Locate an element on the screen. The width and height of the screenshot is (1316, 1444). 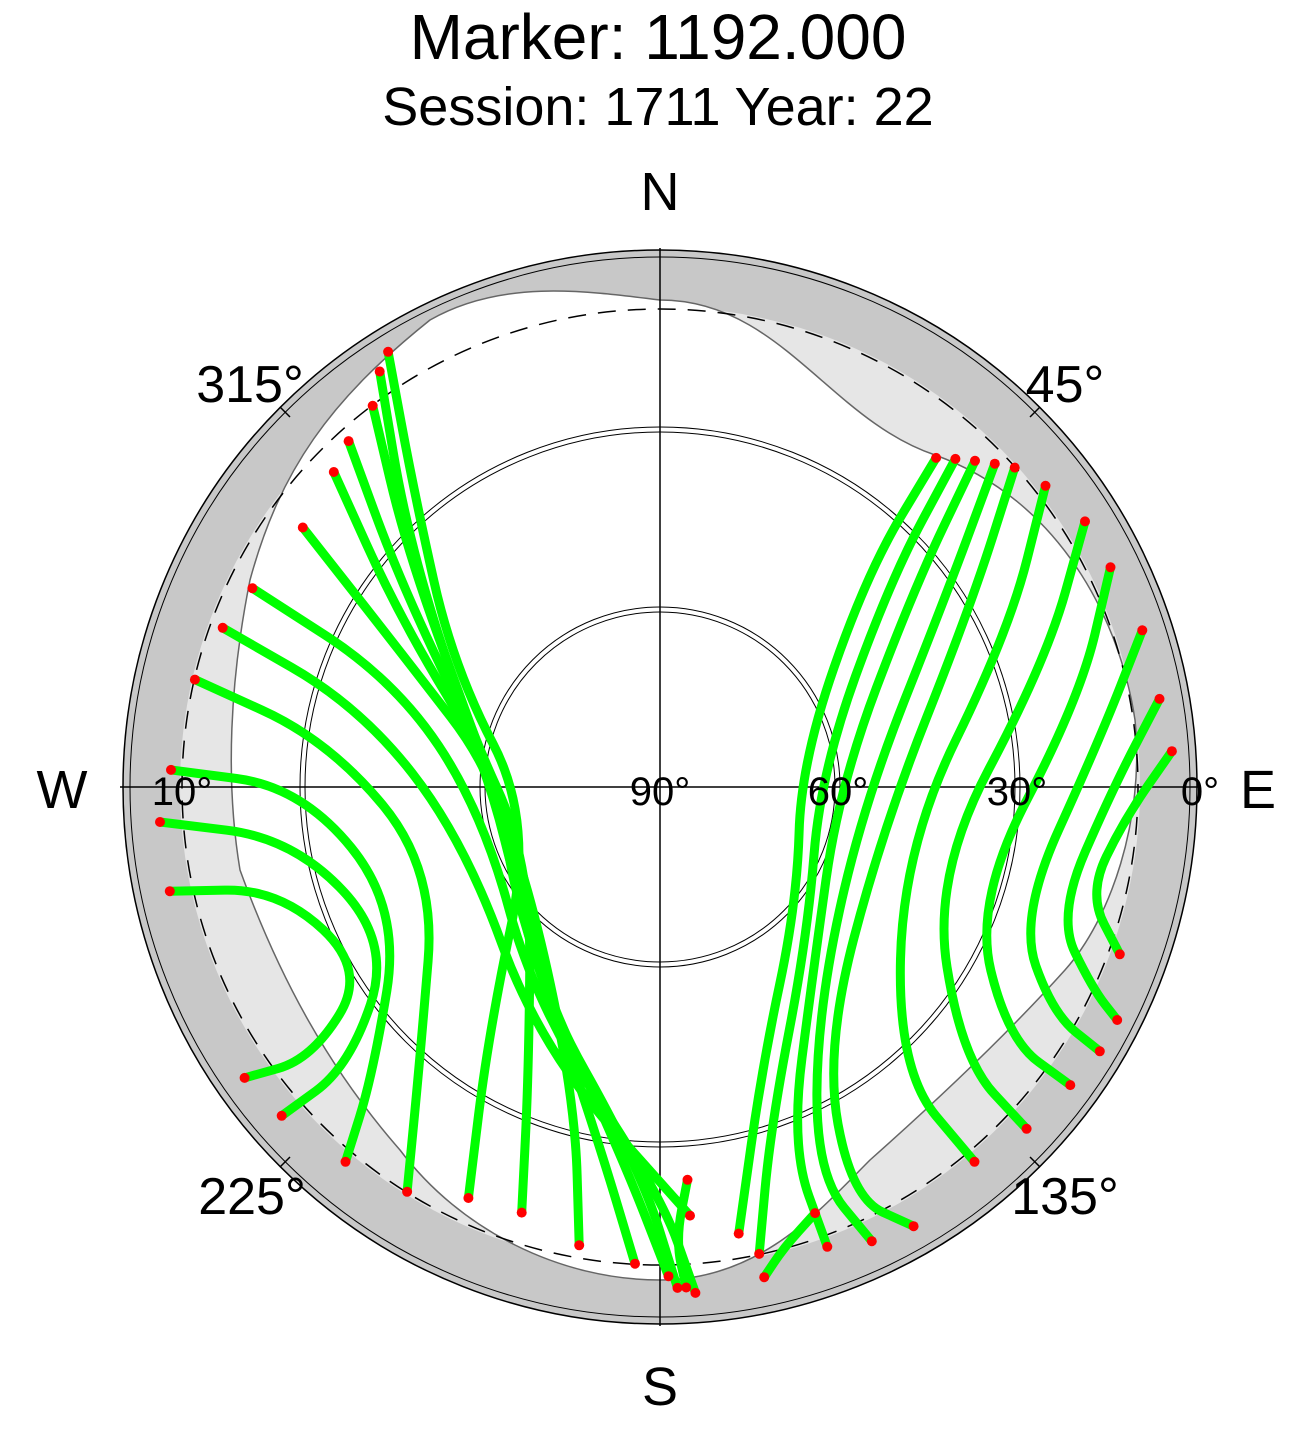
track-6-end-point is located at coordinates (677, 1287).